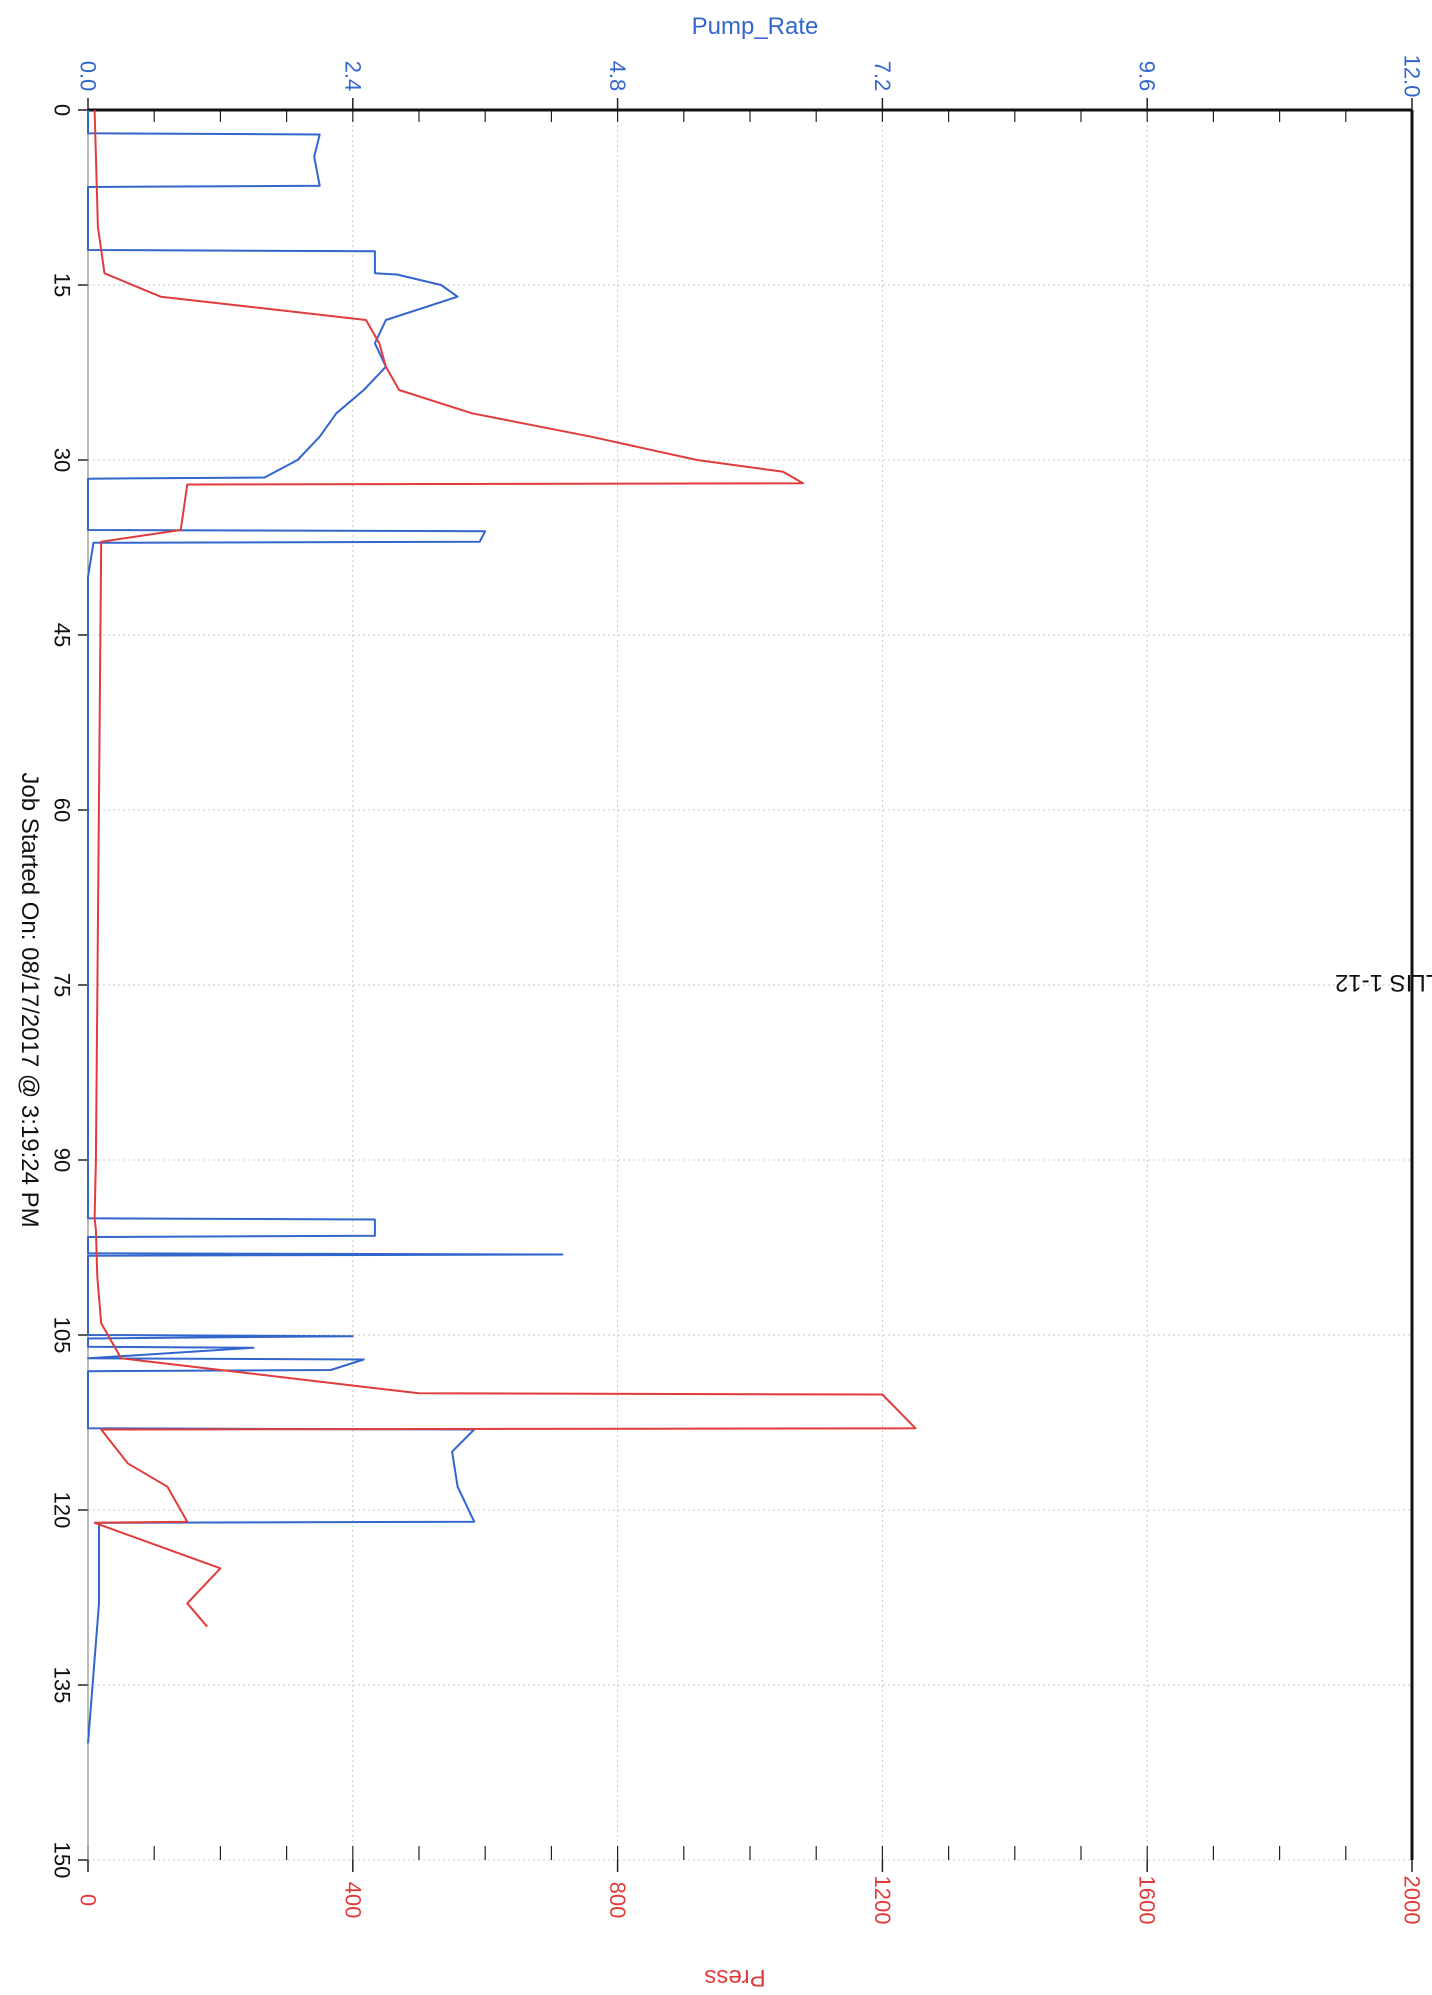 The image size is (1432, 1995). What do you see at coordinates (1412, 1900) in the screenshot?
I see `press-tick-label: 2000` at bounding box center [1412, 1900].